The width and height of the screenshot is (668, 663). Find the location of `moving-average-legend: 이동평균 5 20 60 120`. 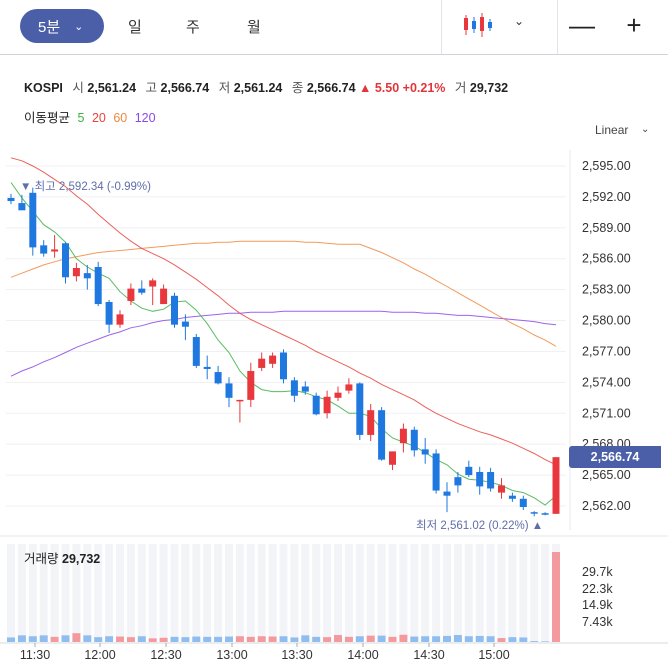

moving-average-legend: 이동평균 5 20 60 120 is located at coordinates (92, 116).